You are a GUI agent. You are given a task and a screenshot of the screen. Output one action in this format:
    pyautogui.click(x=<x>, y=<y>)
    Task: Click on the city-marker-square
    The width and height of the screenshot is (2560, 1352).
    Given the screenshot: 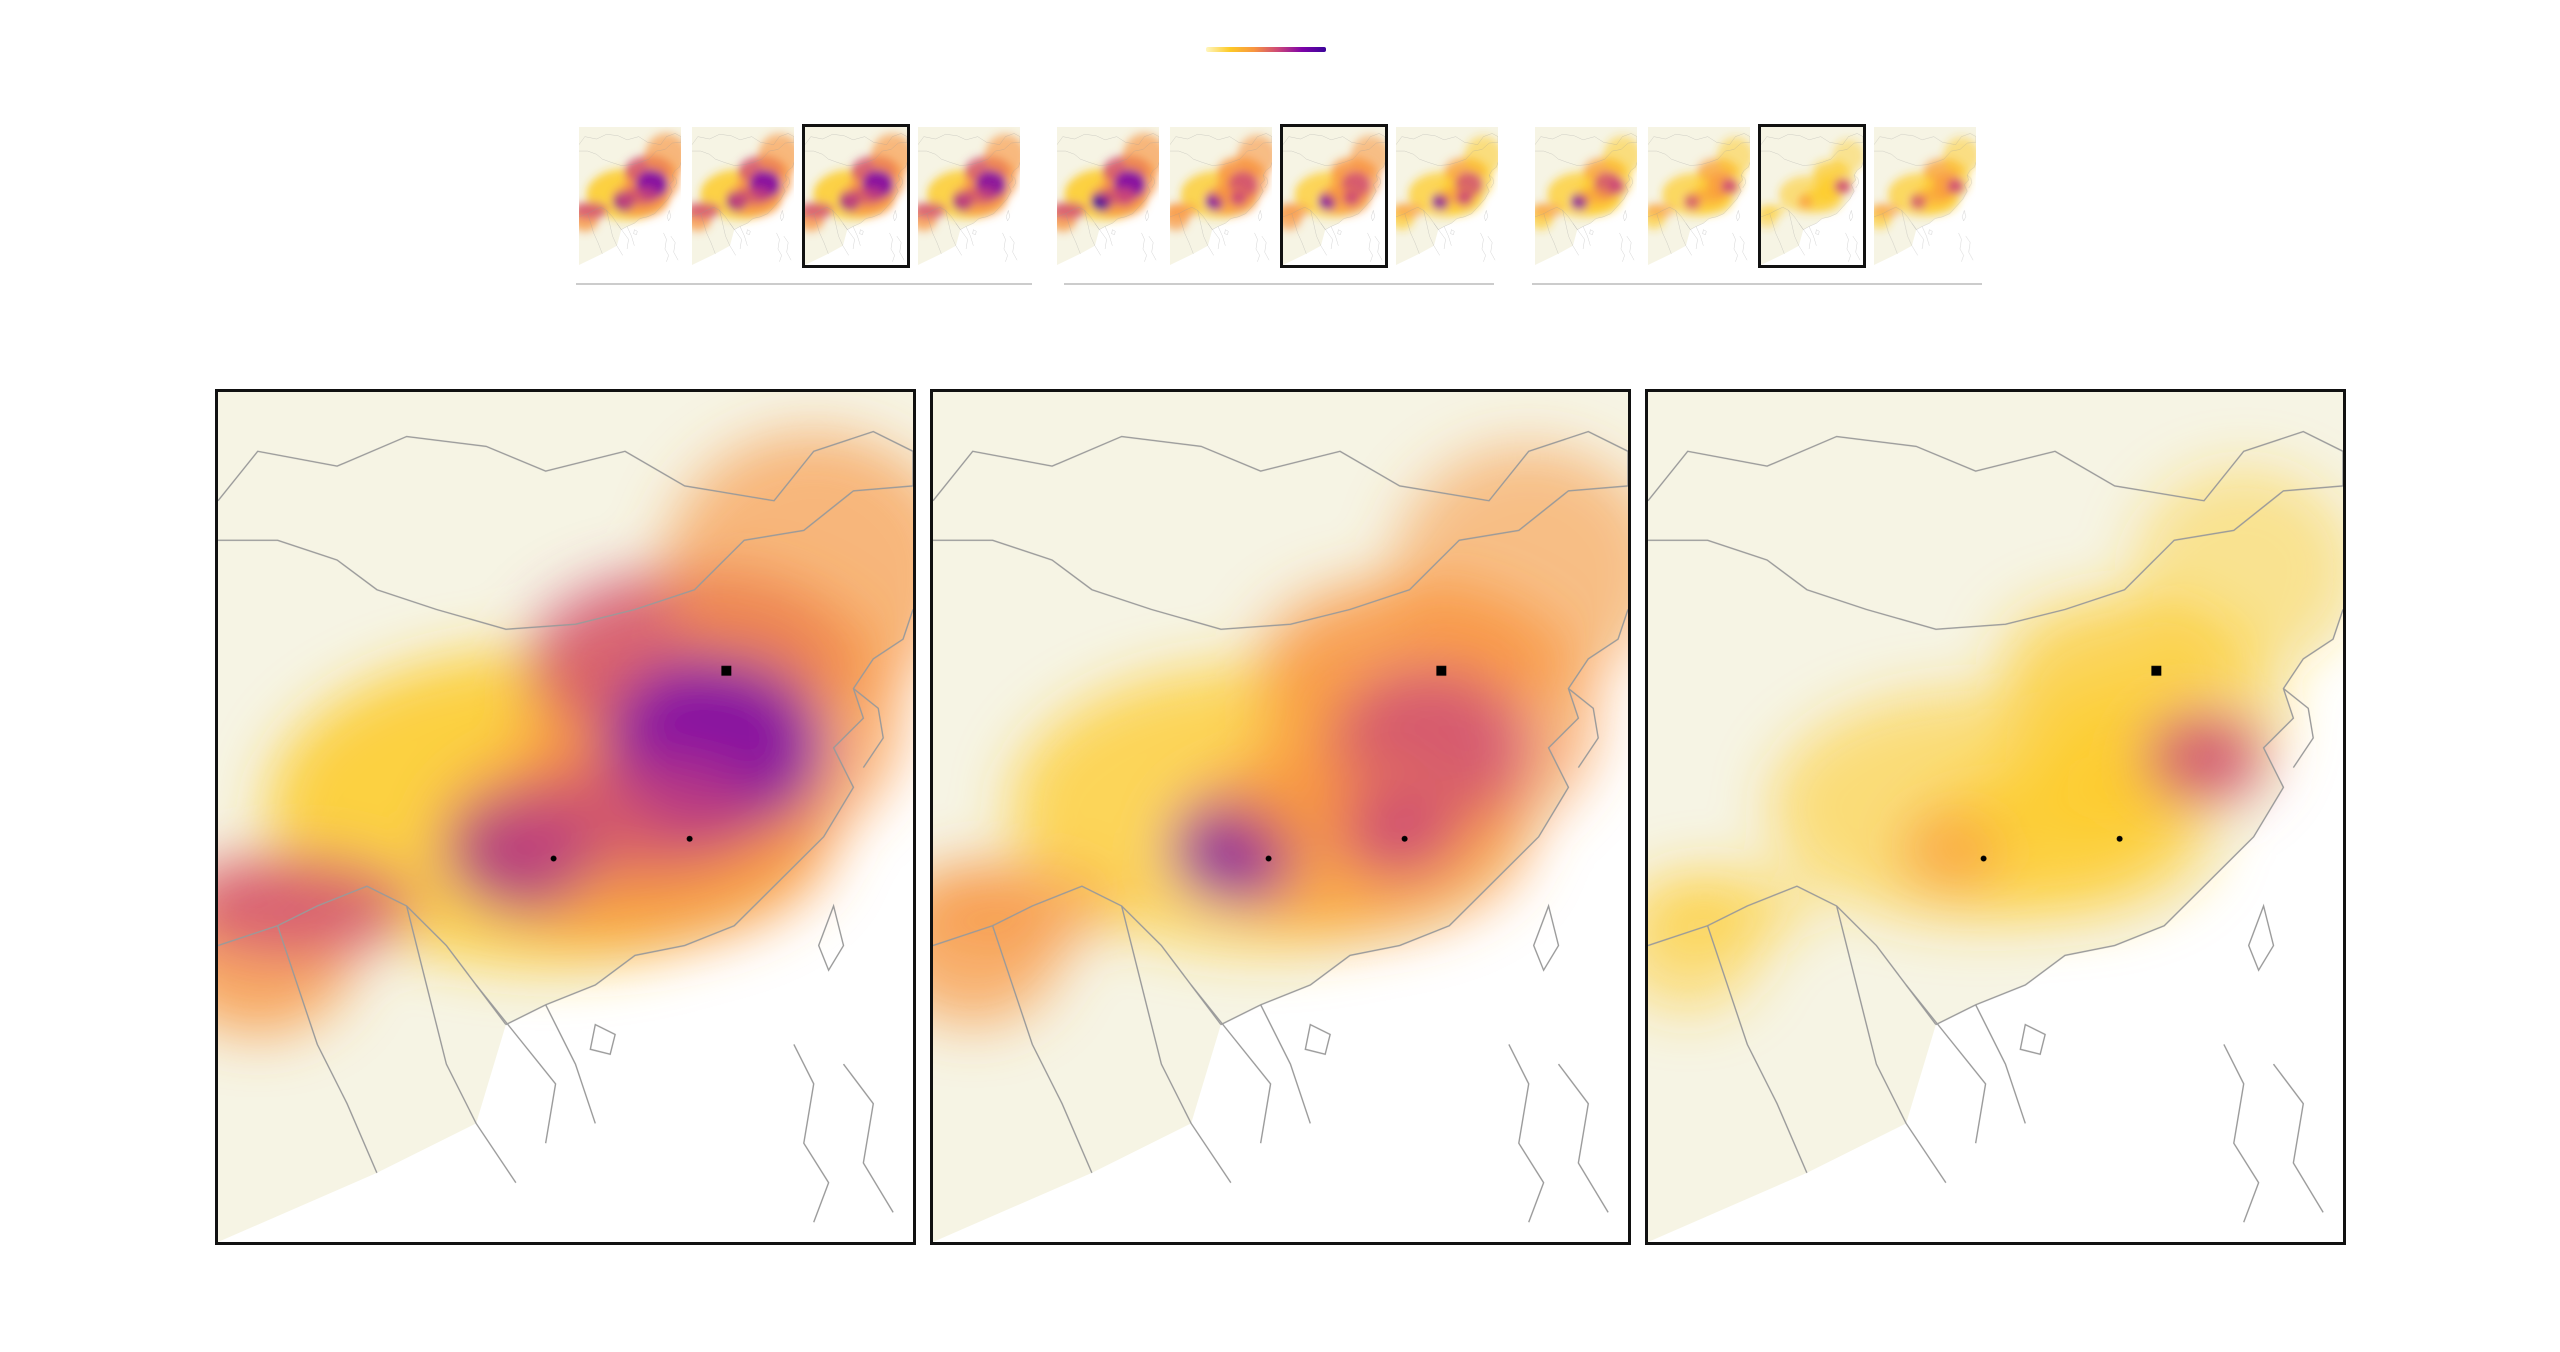 What is the action you would take?
    pyautogui.click(x=726, y=670)
    